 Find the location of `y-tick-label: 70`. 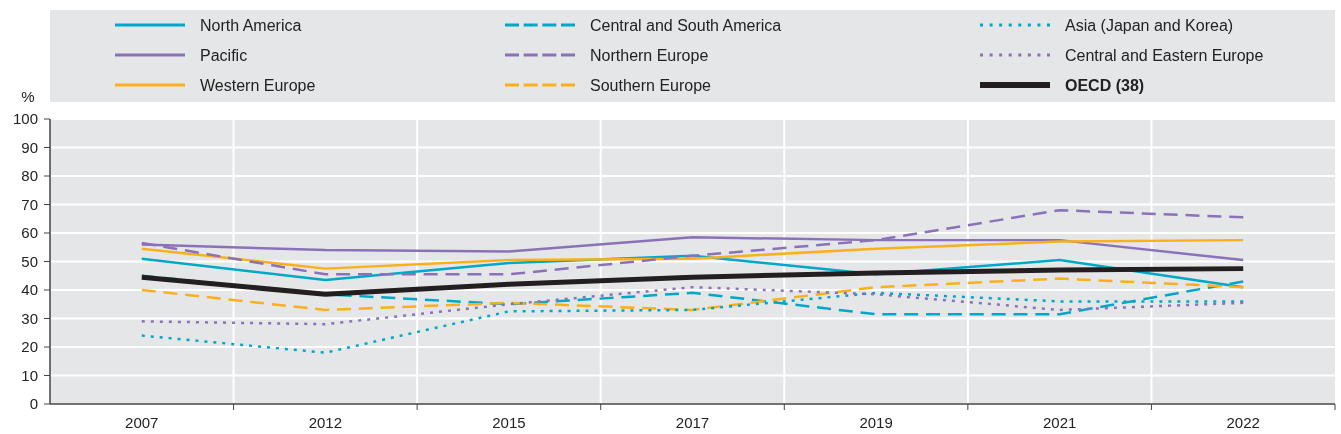

y-tick-label: 70 is located at coordinates (29, 204).